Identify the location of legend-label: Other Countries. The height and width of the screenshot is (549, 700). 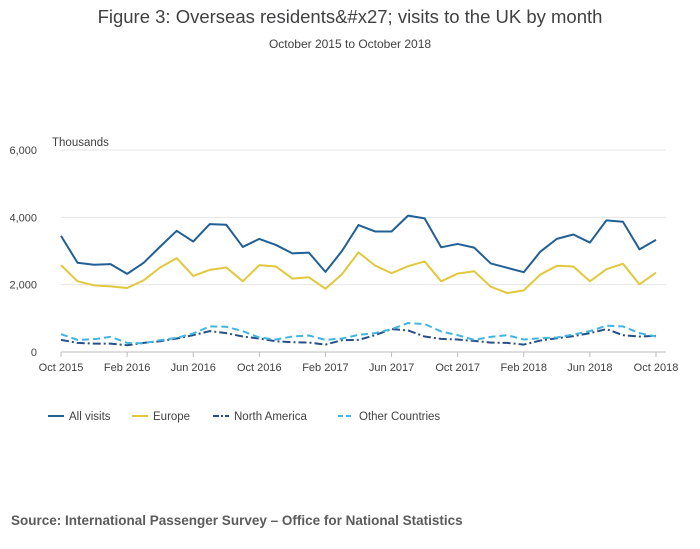
(399, 417).